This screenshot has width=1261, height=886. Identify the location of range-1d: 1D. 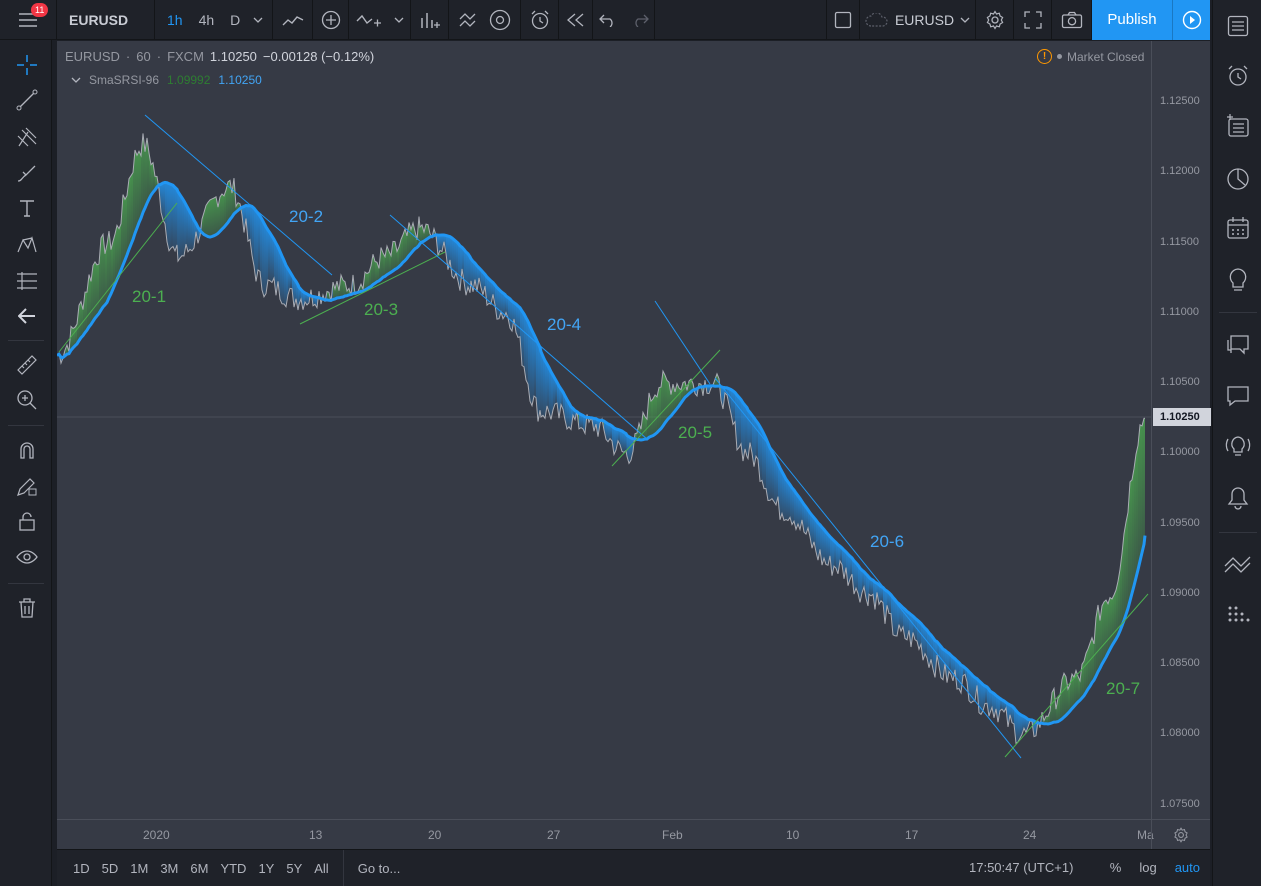
(81, 868).